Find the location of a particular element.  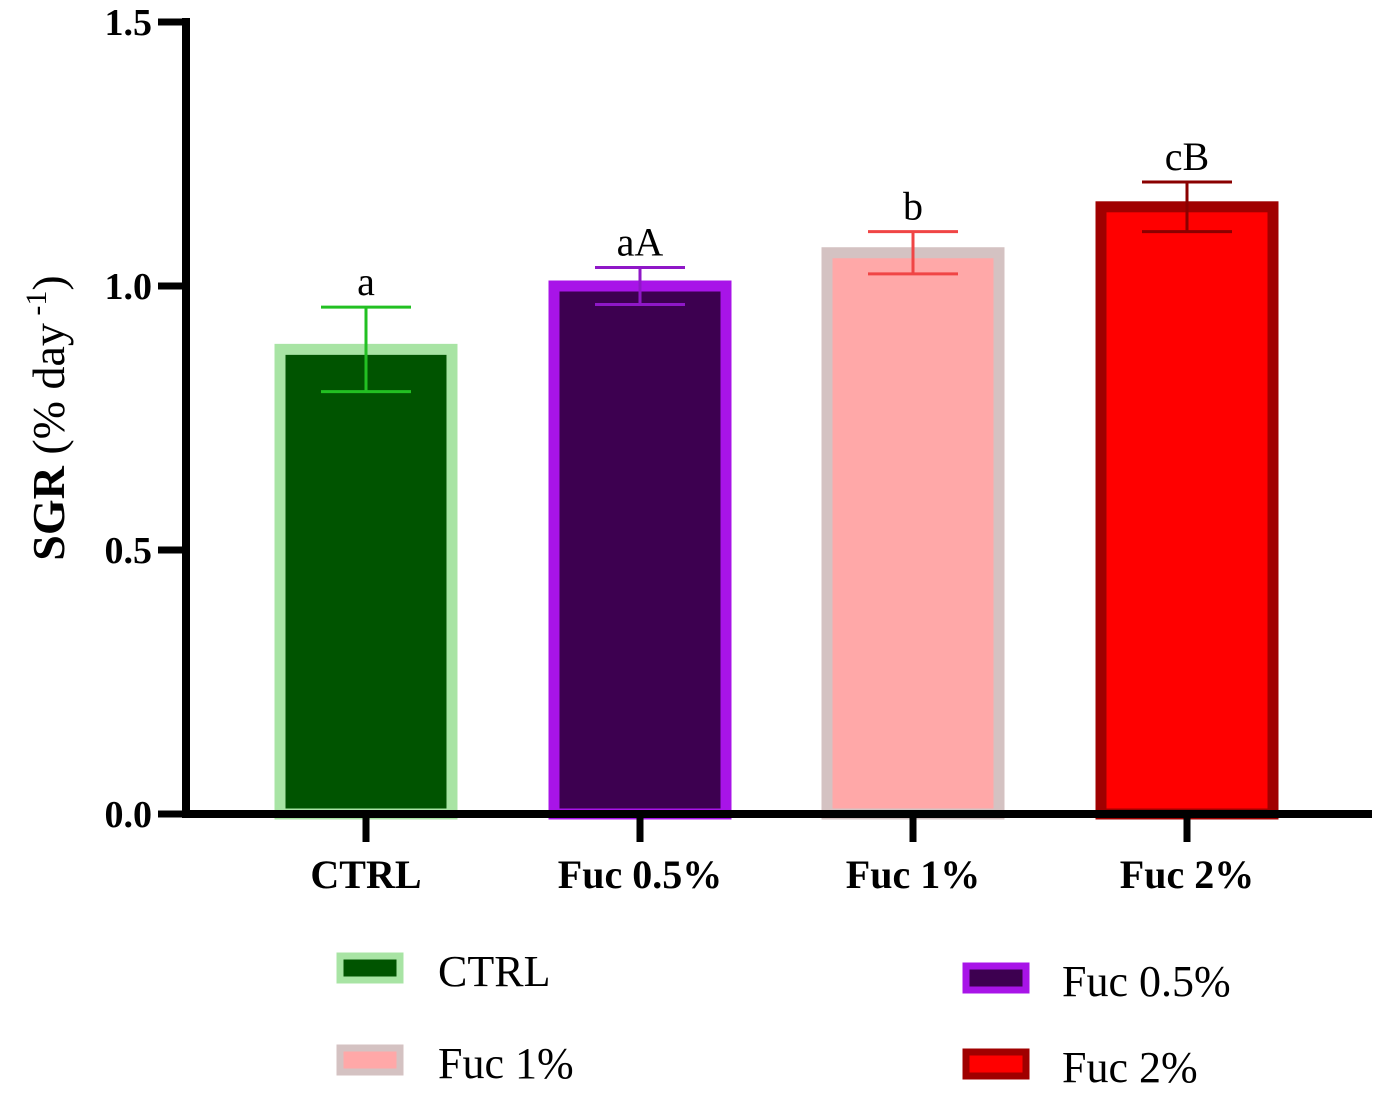

legend-item-3: Fuc 2% is located at coordinates (1080, 1067).